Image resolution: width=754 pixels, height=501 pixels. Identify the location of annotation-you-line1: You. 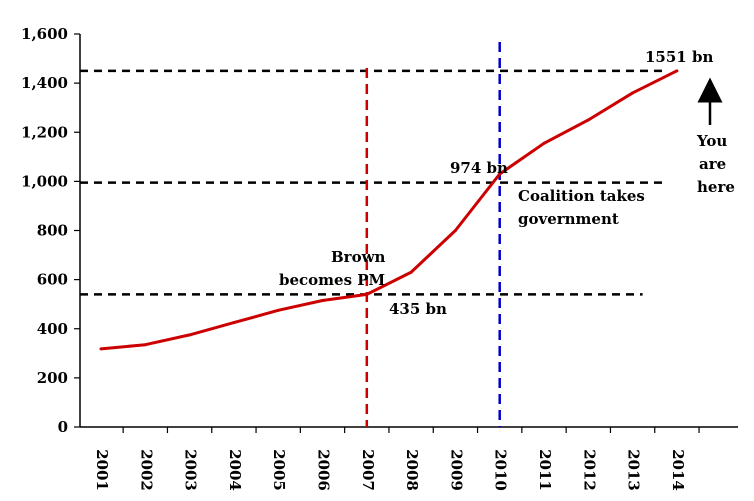
(711, 141).